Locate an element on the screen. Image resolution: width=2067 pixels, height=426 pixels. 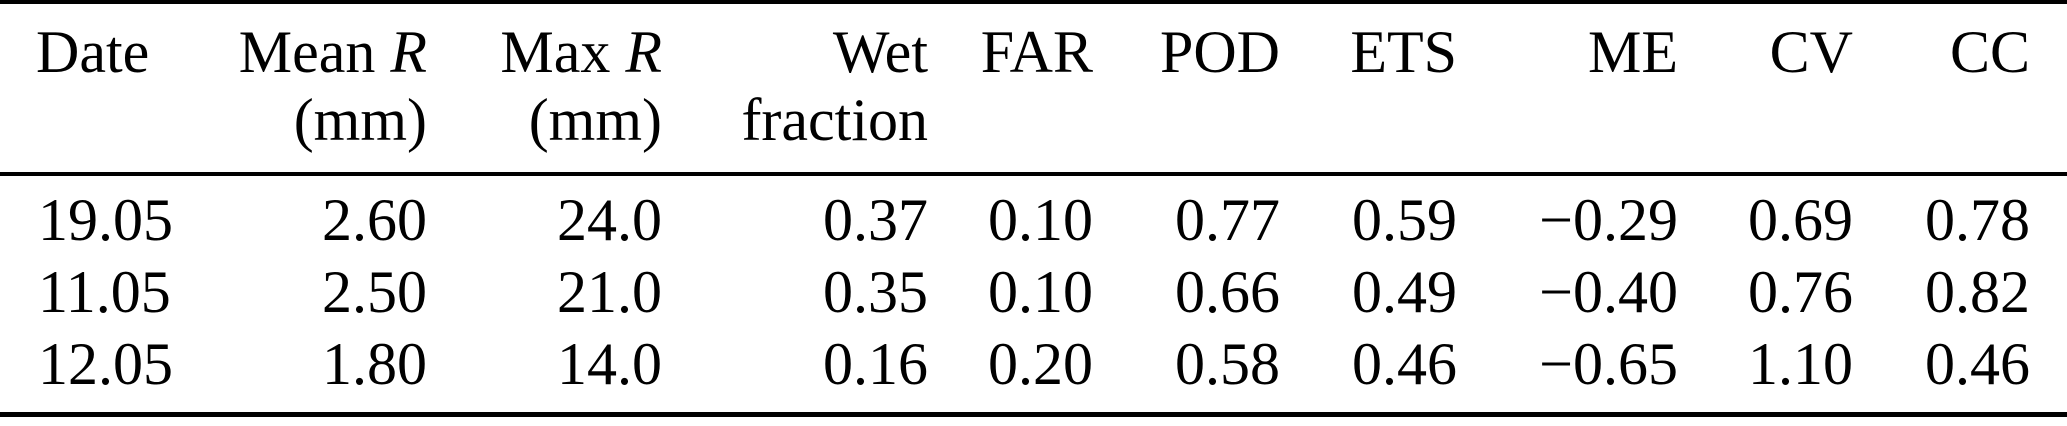
header-line1: CV is located at coordinates (1811, 52).